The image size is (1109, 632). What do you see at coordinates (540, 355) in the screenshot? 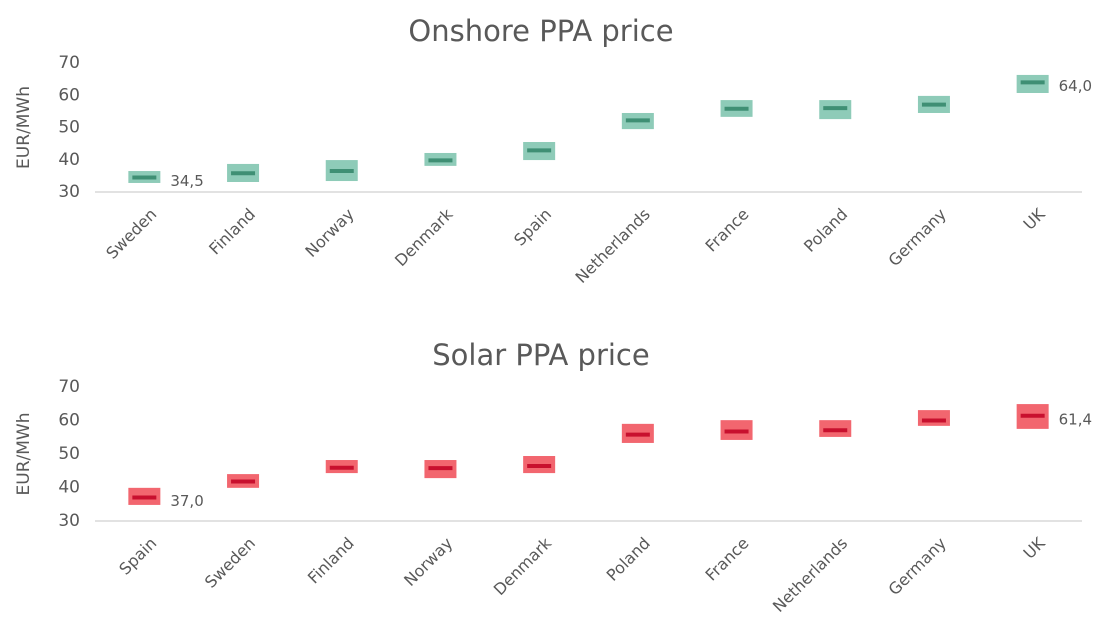
I see `chart-title: Solar PPA price` at bounding box center [540, 355].